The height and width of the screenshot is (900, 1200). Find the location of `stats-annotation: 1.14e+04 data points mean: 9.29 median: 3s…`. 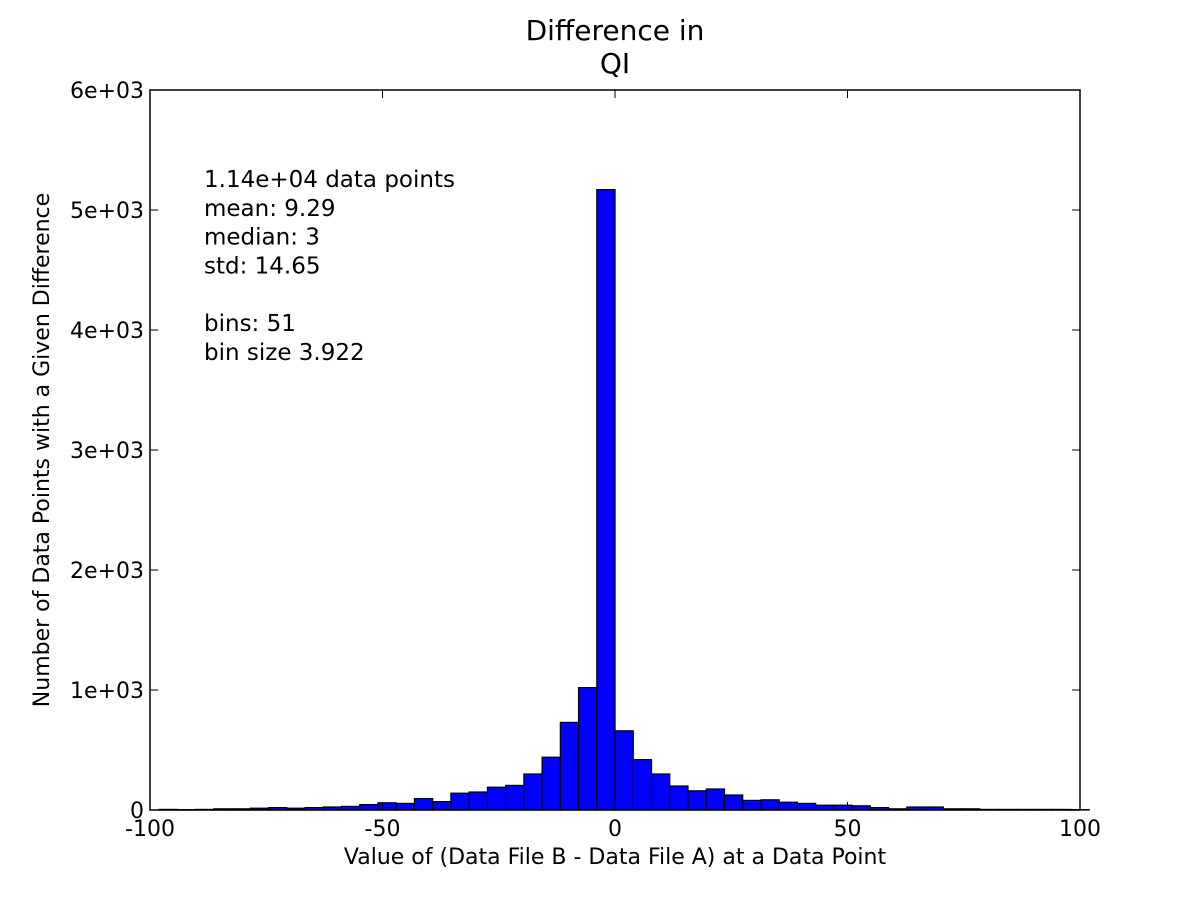

stats-annotation: 1.14e+04 data points mean: 9.29 median: 3s… is located at coordinates (329, 266).